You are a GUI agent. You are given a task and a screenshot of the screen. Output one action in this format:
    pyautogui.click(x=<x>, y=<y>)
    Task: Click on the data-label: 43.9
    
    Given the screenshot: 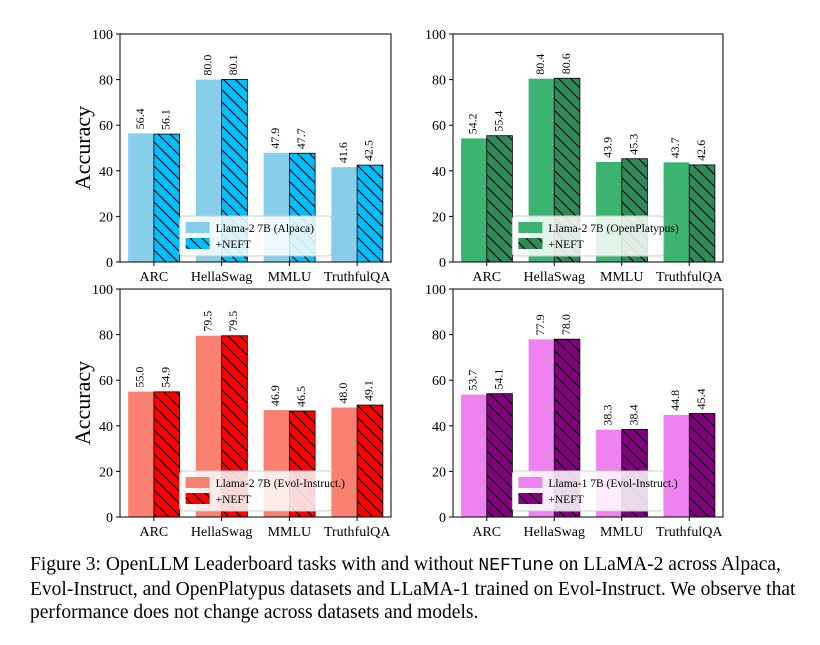 What is the action you would take?
    pyautogui.click(x=608, y=147)
    